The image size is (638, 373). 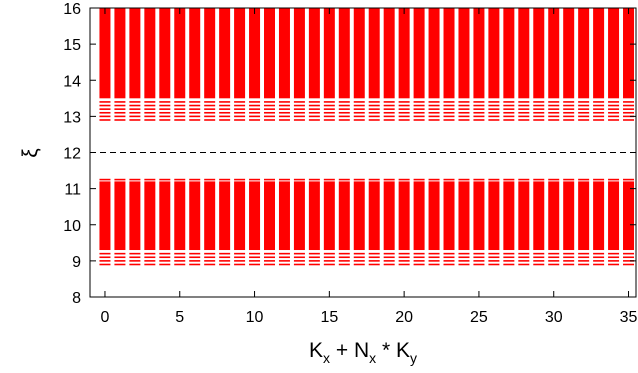 I want to click on dense-band-1-x17, so click(x=359, y=53).